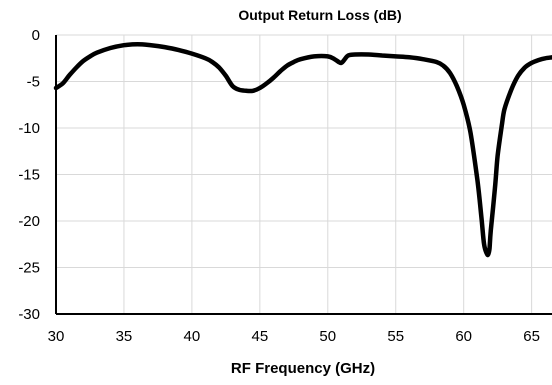  Describe the element at coordinates (29, 268) in the screenshot. I see `y-tick-label: -25` at that location.